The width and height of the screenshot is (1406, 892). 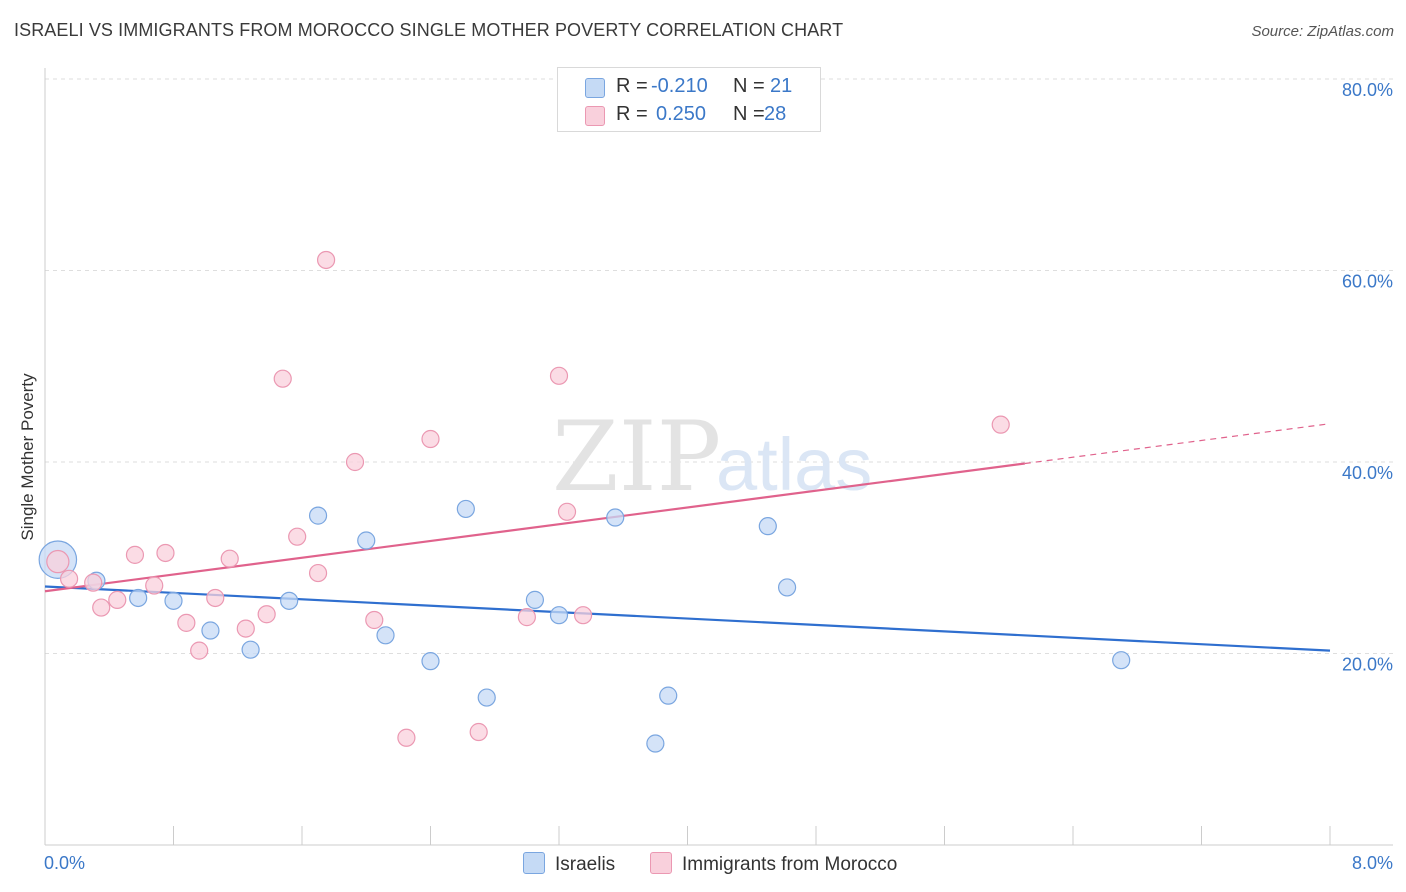 What do you see at coordinates (1367, 473) in the screenshot?
I see `y-tick-label: 40.0%` at bounding box center [1367, 473].